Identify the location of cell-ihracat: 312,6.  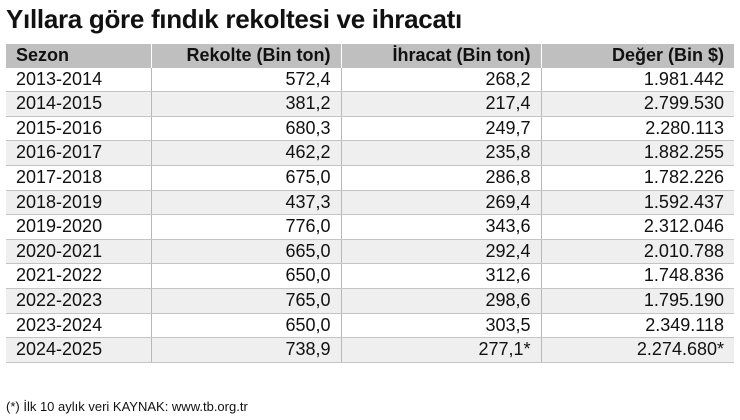
(441, 276).